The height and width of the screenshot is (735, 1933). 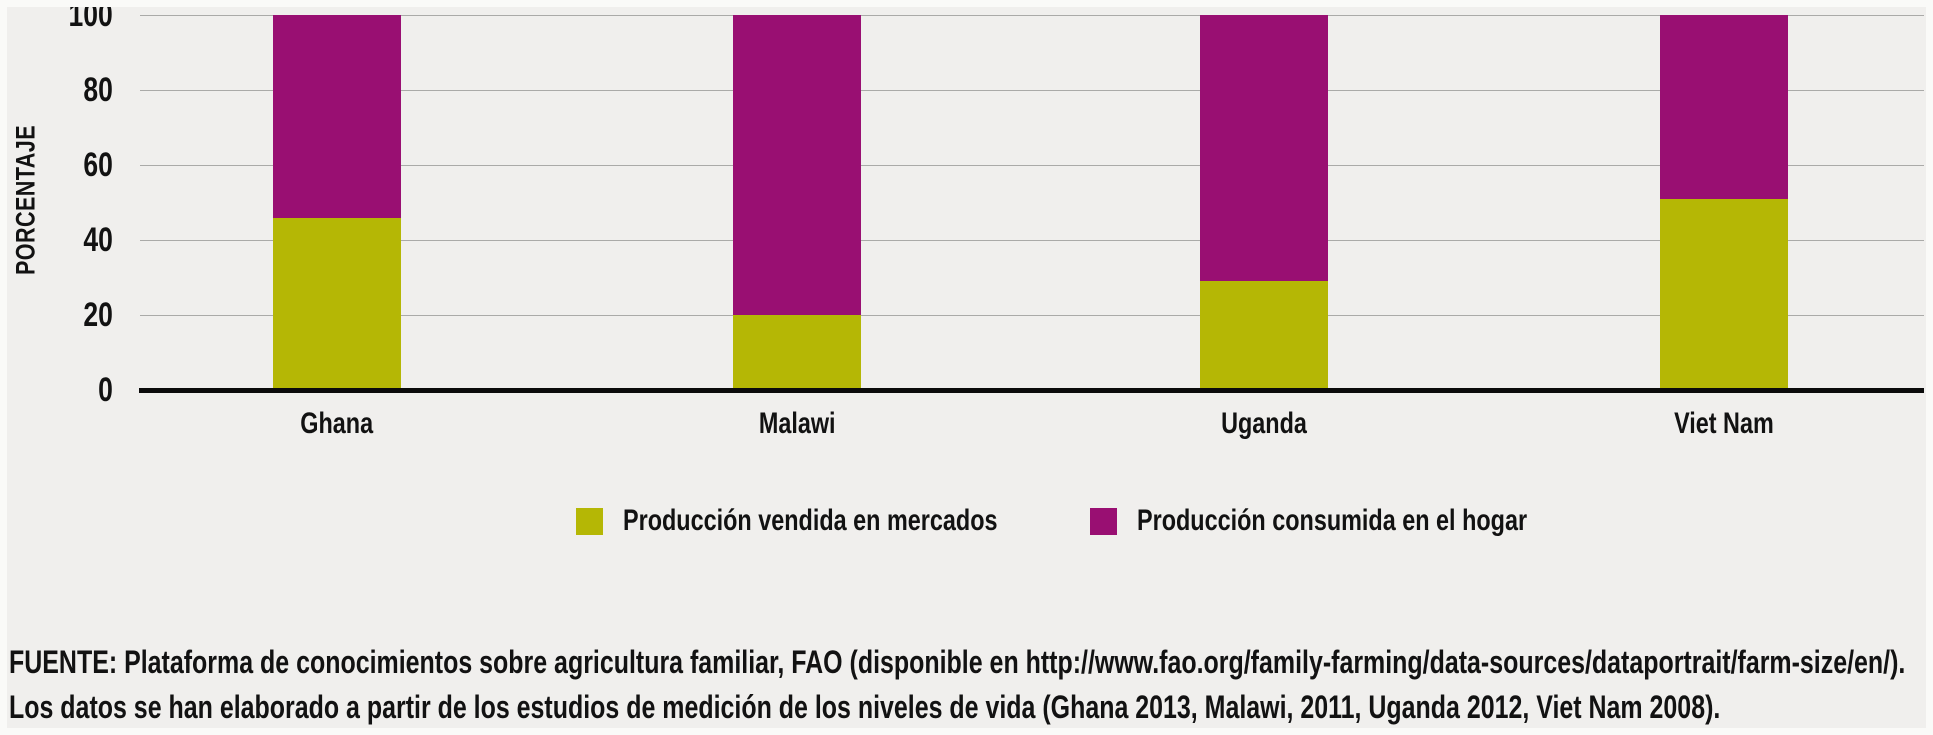 I want to click on legend-label-vendida: Producción vendida en mercados, so click(x=810, y=520).